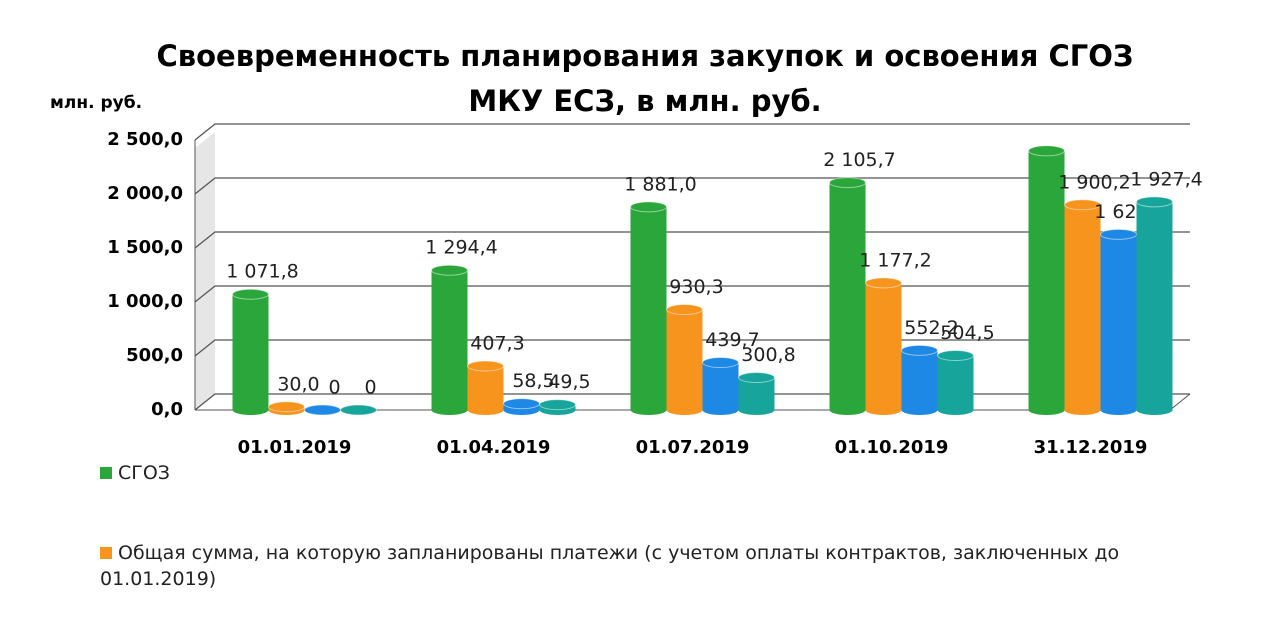 Image resolution: width=1275 pixels, height=631 pixels. I want to click on y-tick-label: 0,0, so click(167, 409).